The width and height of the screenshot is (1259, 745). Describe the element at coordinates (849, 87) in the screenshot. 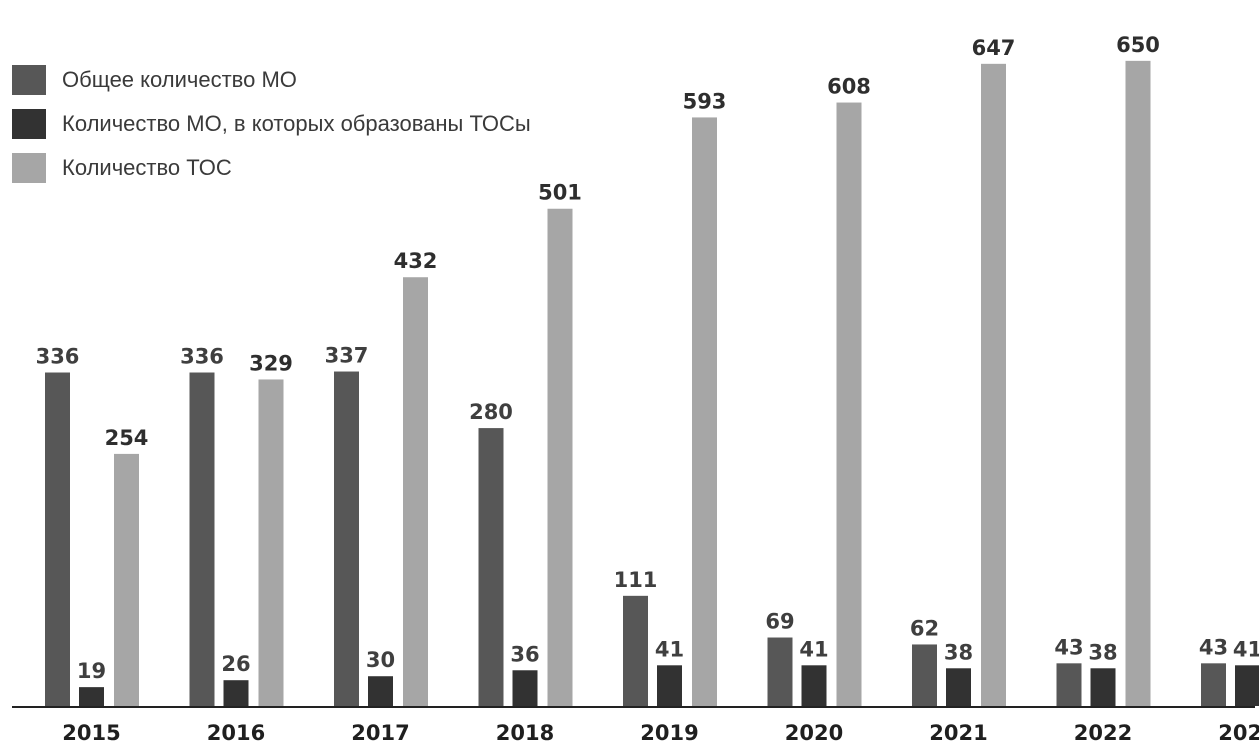

I see `value-label-2020-series-3: 608` at that location.